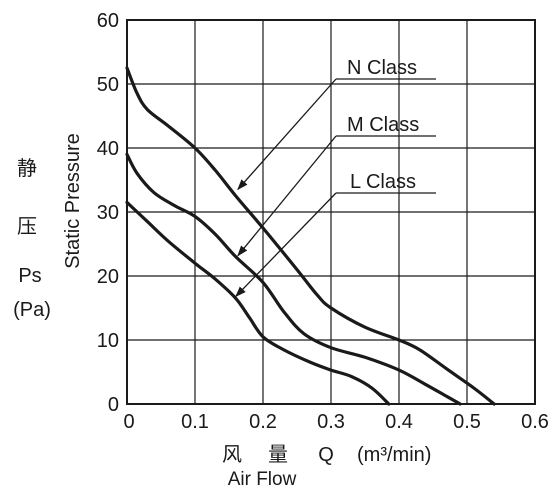 This screenshot has height=489, width=554. What do you see at coordinates (29, 276) in the screenshot?
I see `y-label-symbol: Ps` at bounding box center [29, 276].